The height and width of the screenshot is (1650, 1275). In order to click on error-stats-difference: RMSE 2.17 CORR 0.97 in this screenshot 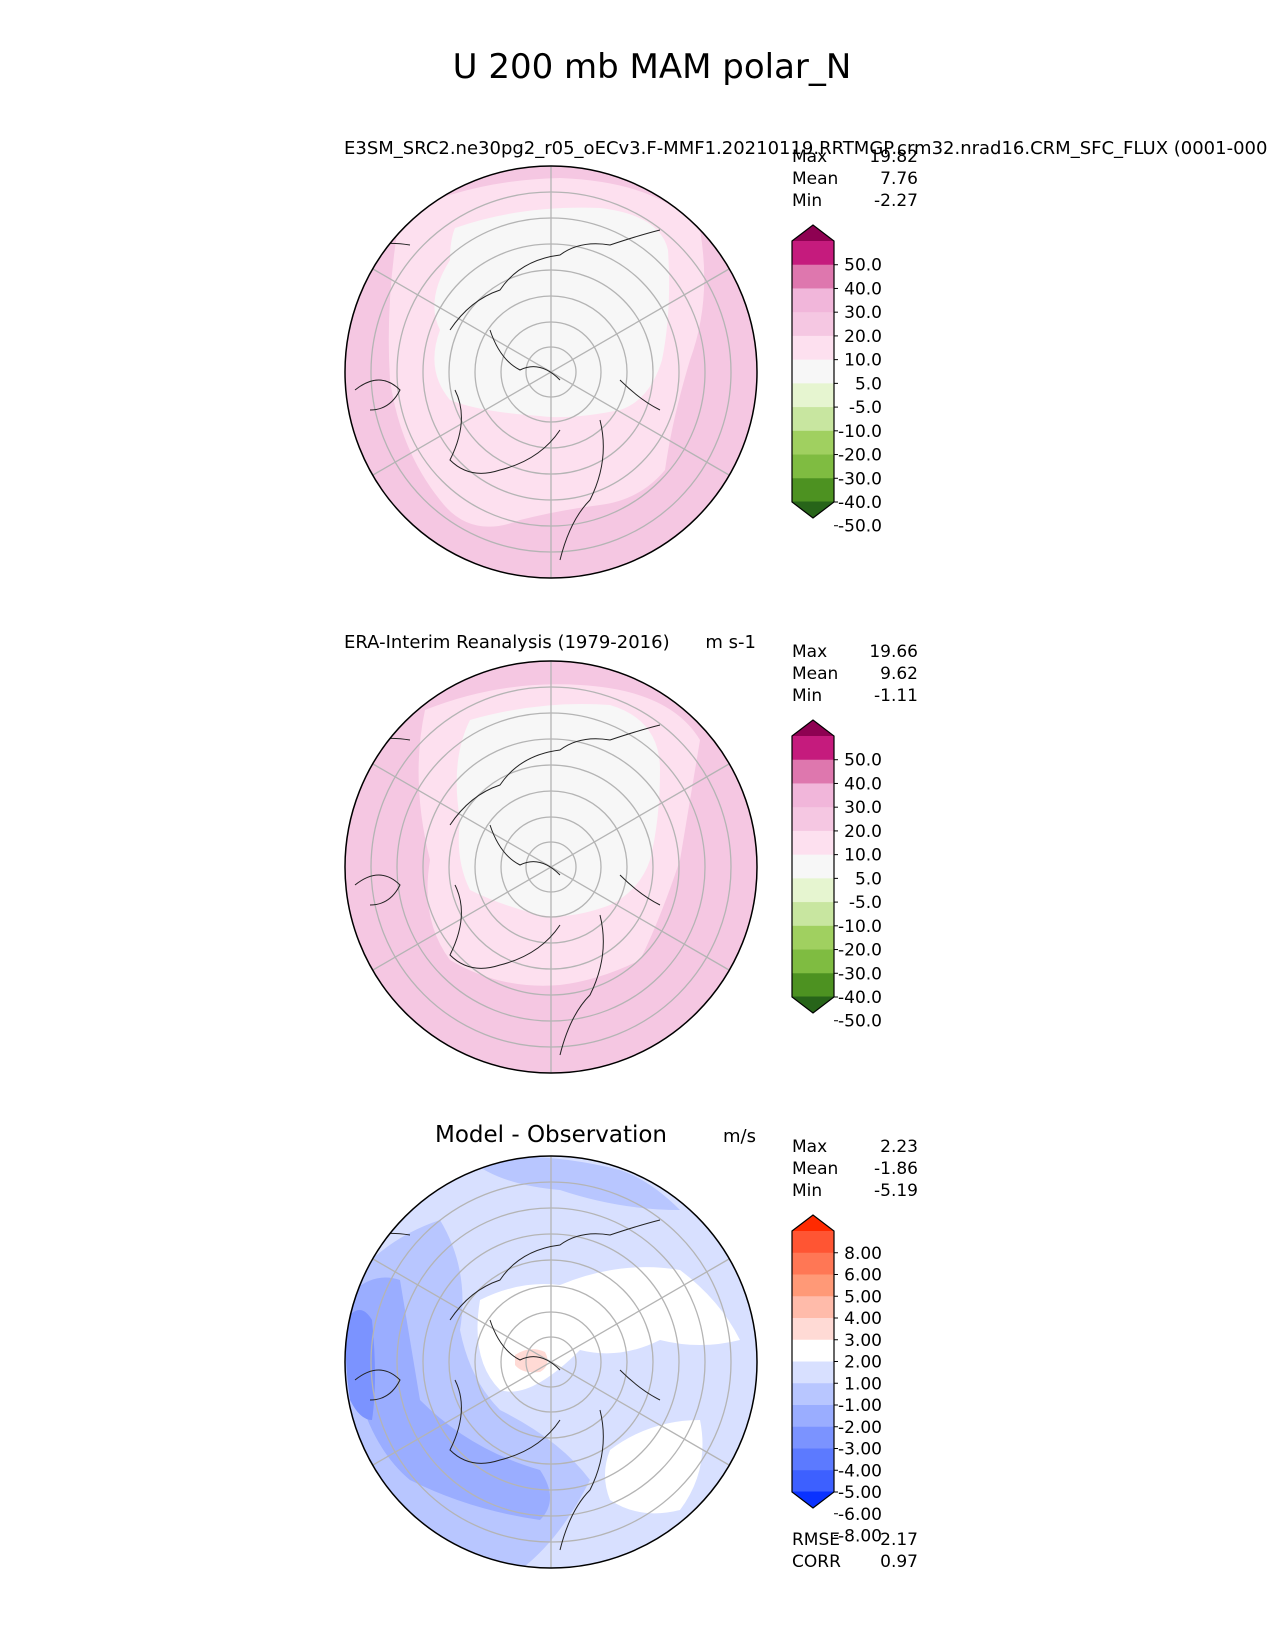, I will do `click(855, 1551)`.